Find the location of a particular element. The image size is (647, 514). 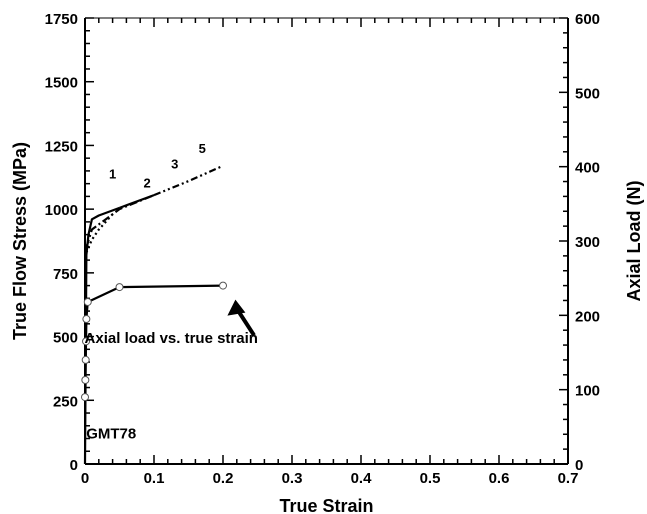

y-right-tick-label: 500 is located at coordinates (587, 93).